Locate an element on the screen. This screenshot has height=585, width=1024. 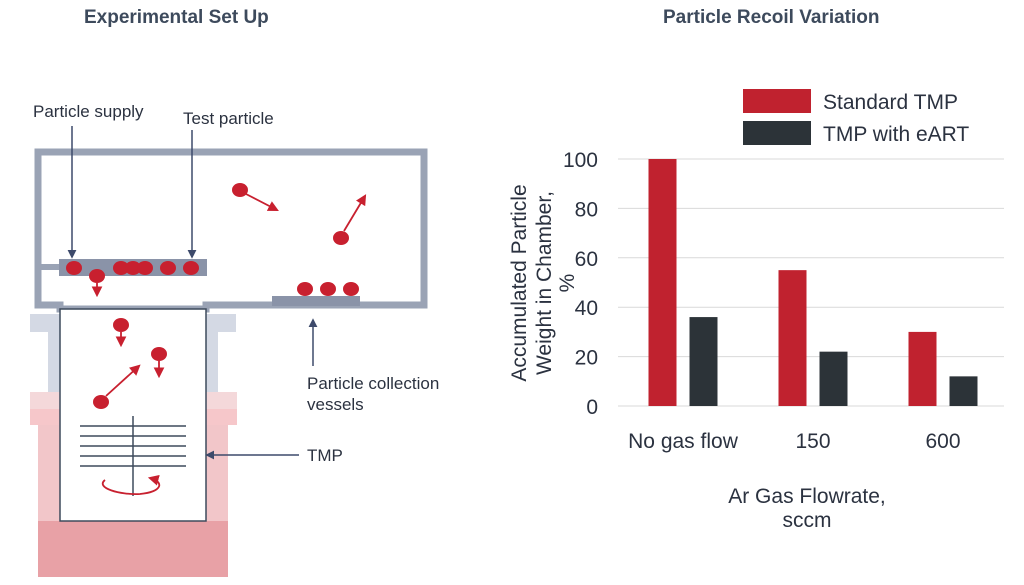
supply-tube is located at coordinates (48, 267).